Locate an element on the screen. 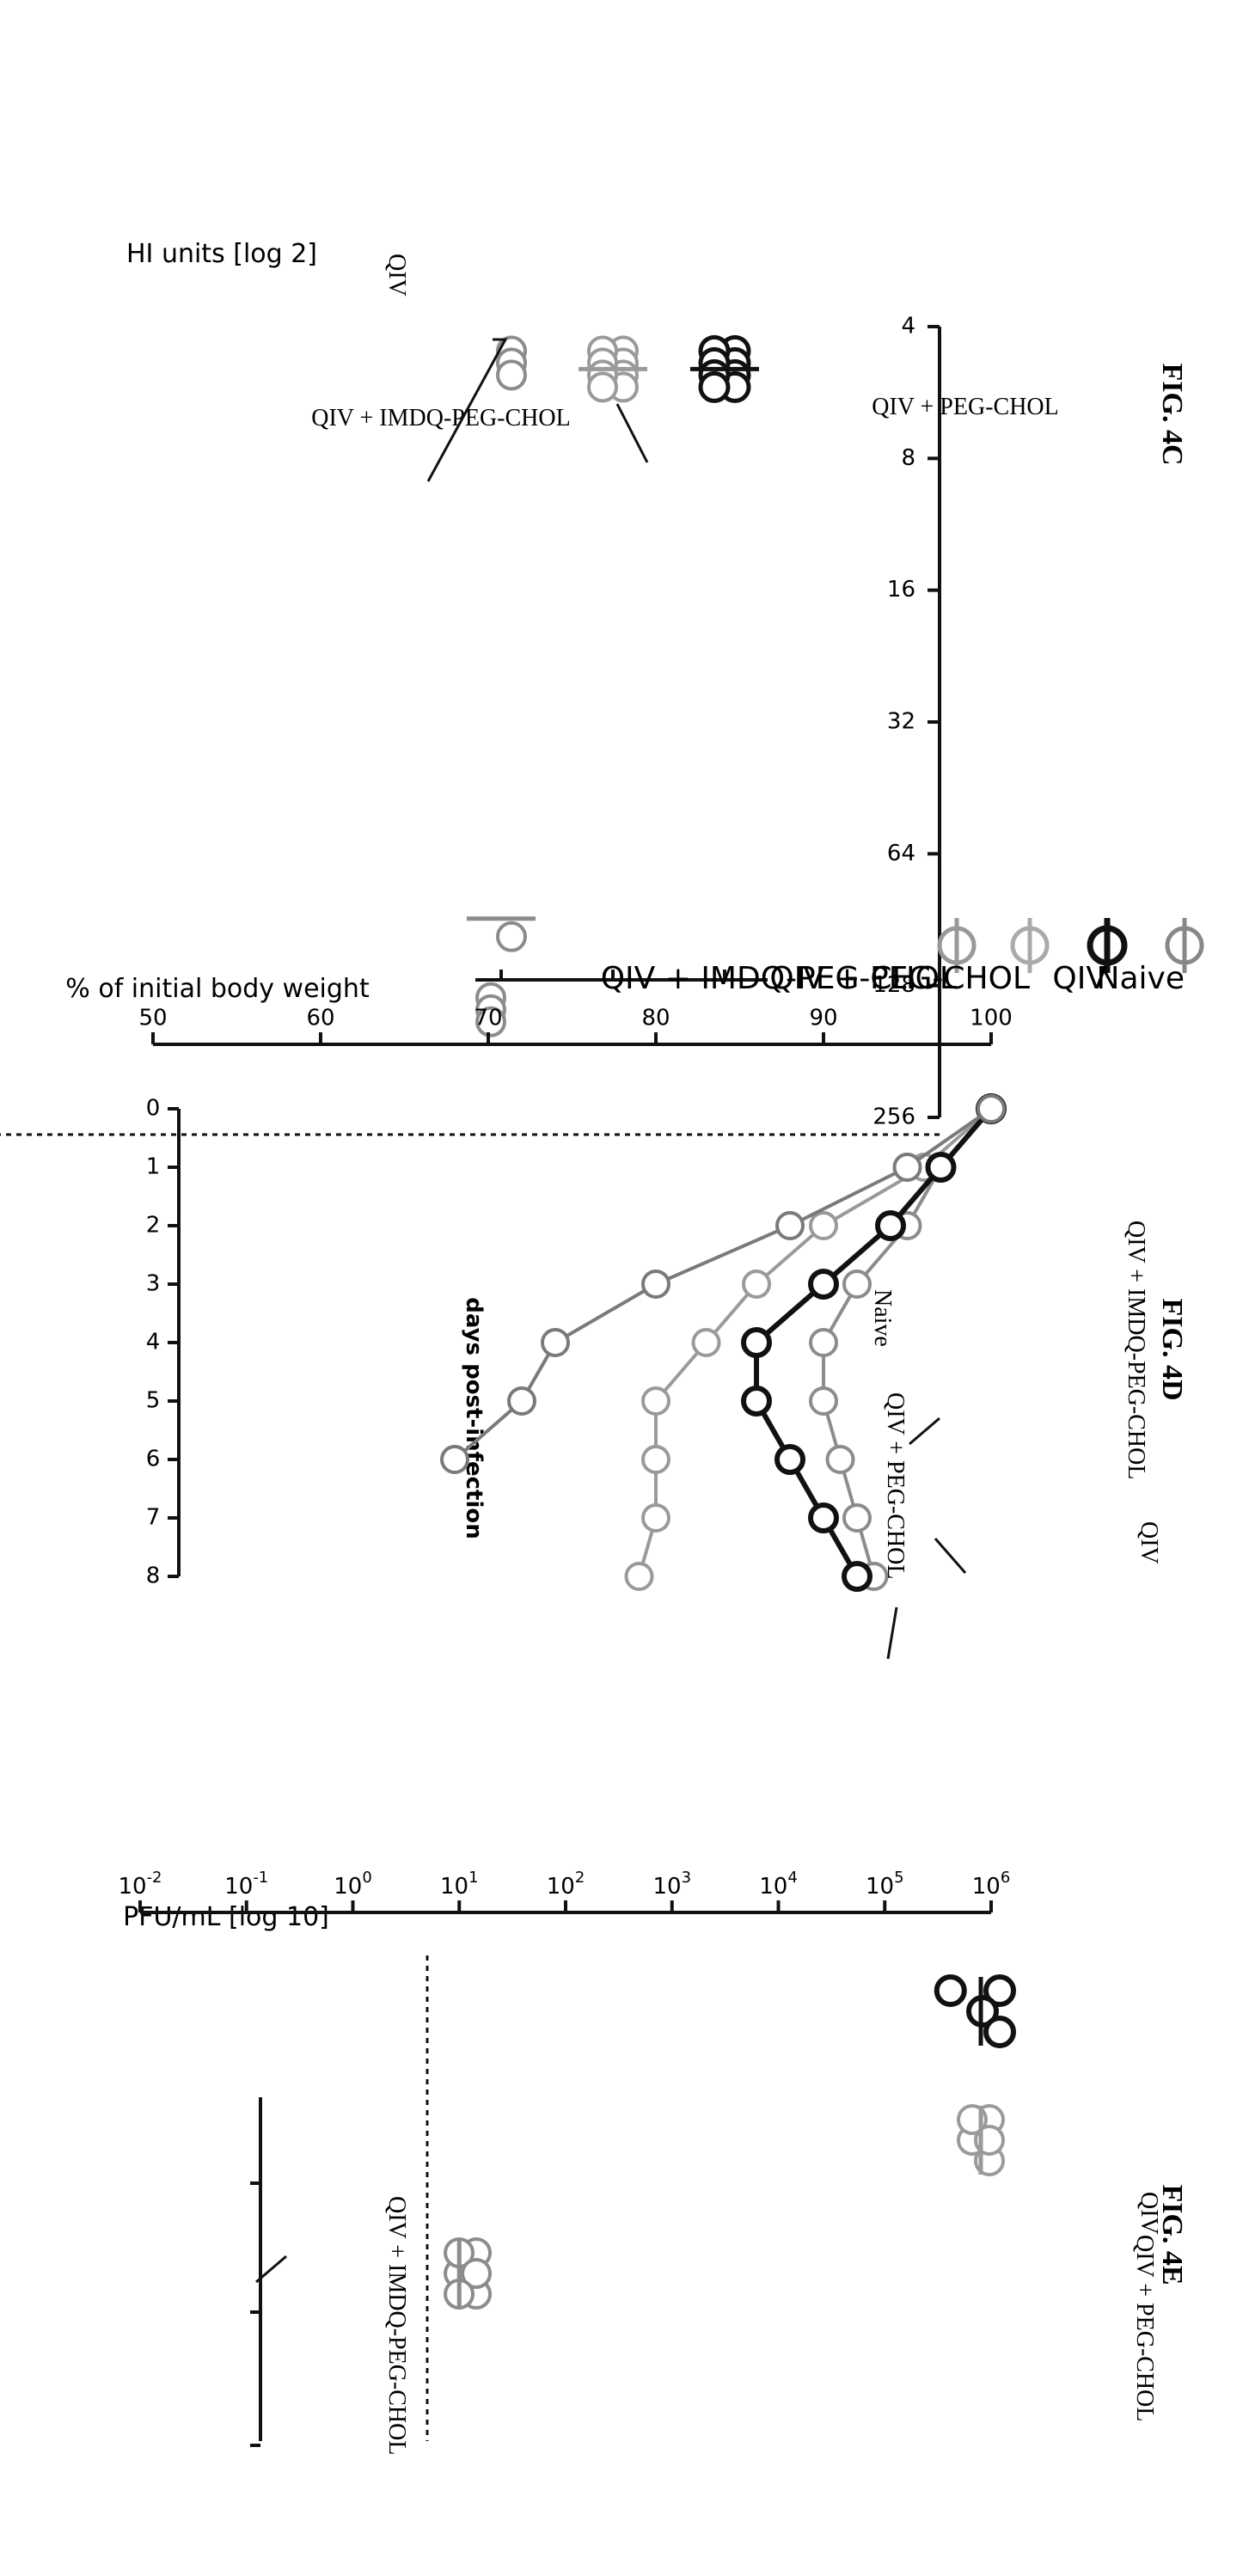 The height and width of the screenshot is (2576, 1249). fig-4e-x-axis is located at coordinates (339, 2201).